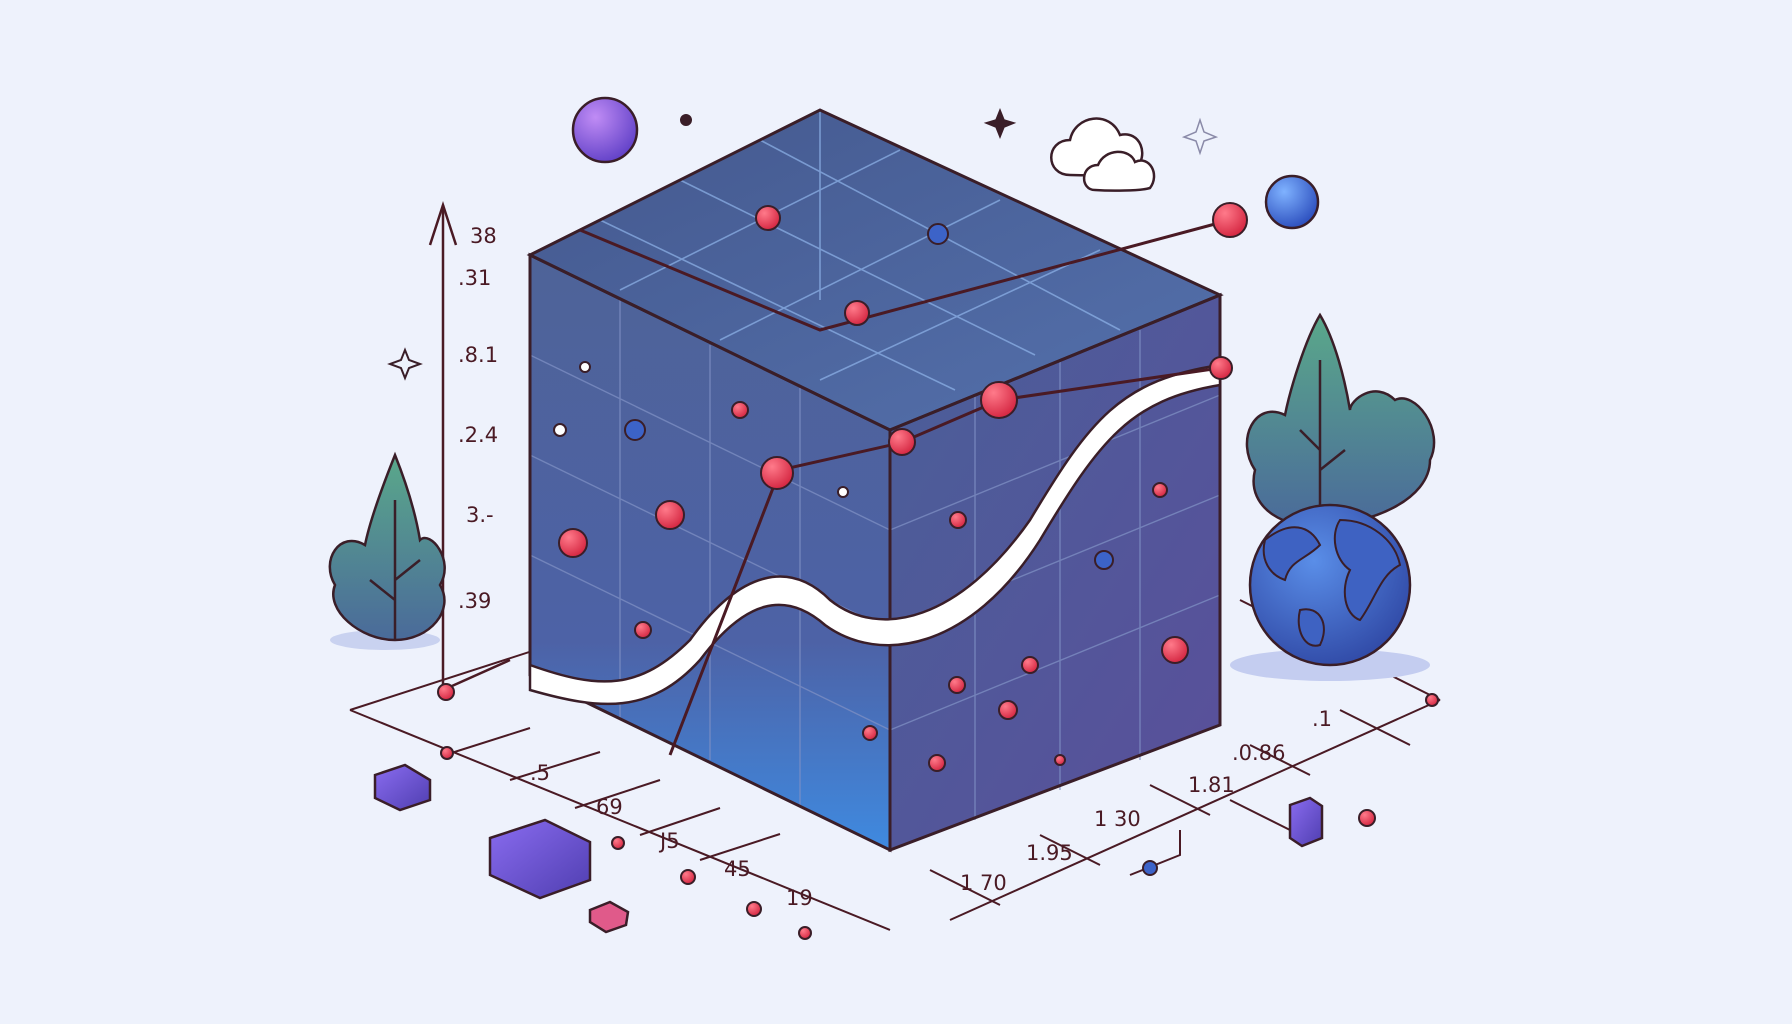 This screenshot has height=1024, width=1792. What do you see at coordinates (1103, 154) in the screenshot?
I see `cloud-icon` at bounding box center [1103, 154].